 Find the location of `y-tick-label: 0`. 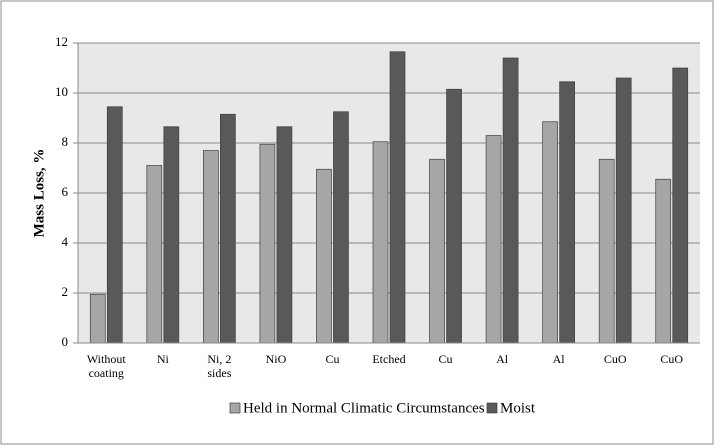

y-tick-label: 0 is located at coordinates (65, 341).